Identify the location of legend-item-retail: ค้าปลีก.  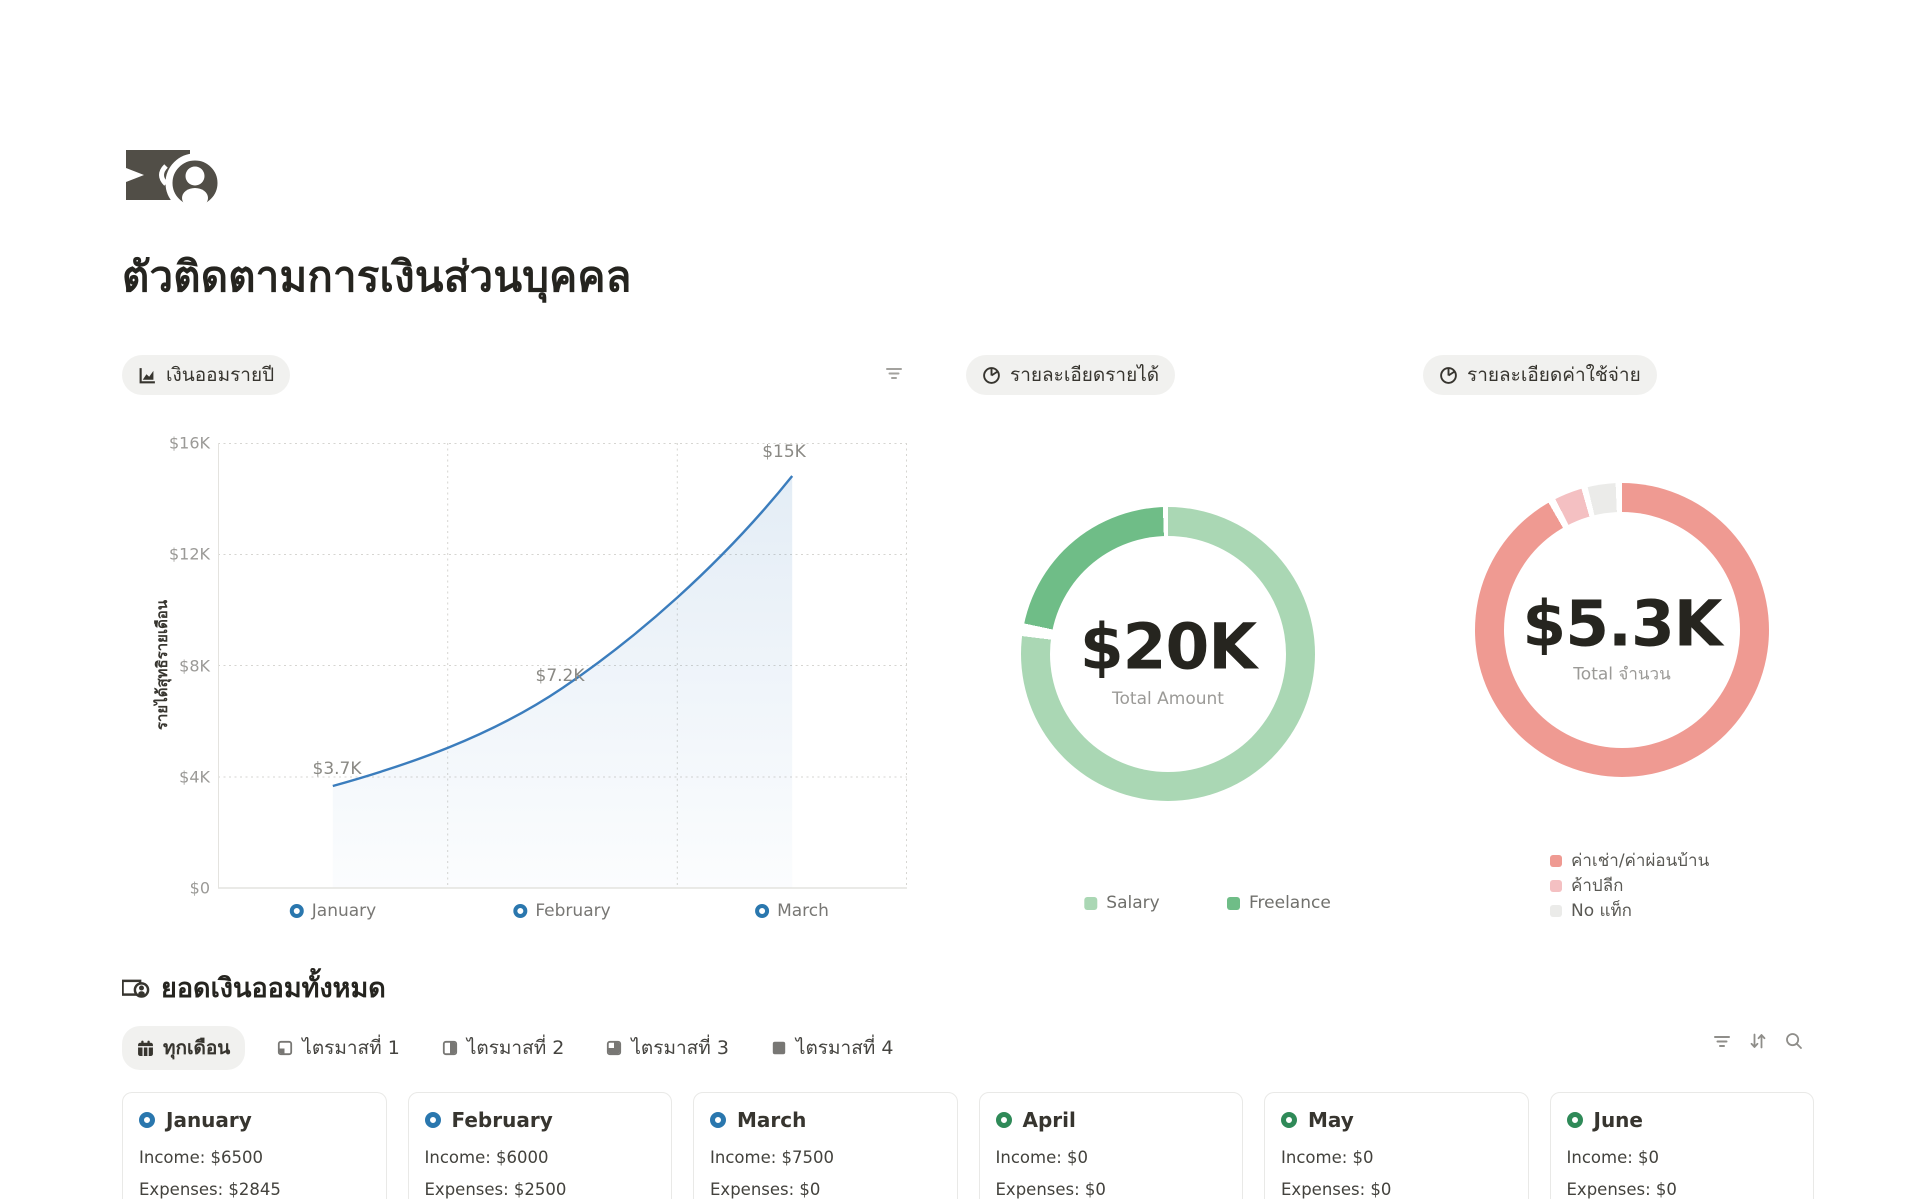
(1586, 885).